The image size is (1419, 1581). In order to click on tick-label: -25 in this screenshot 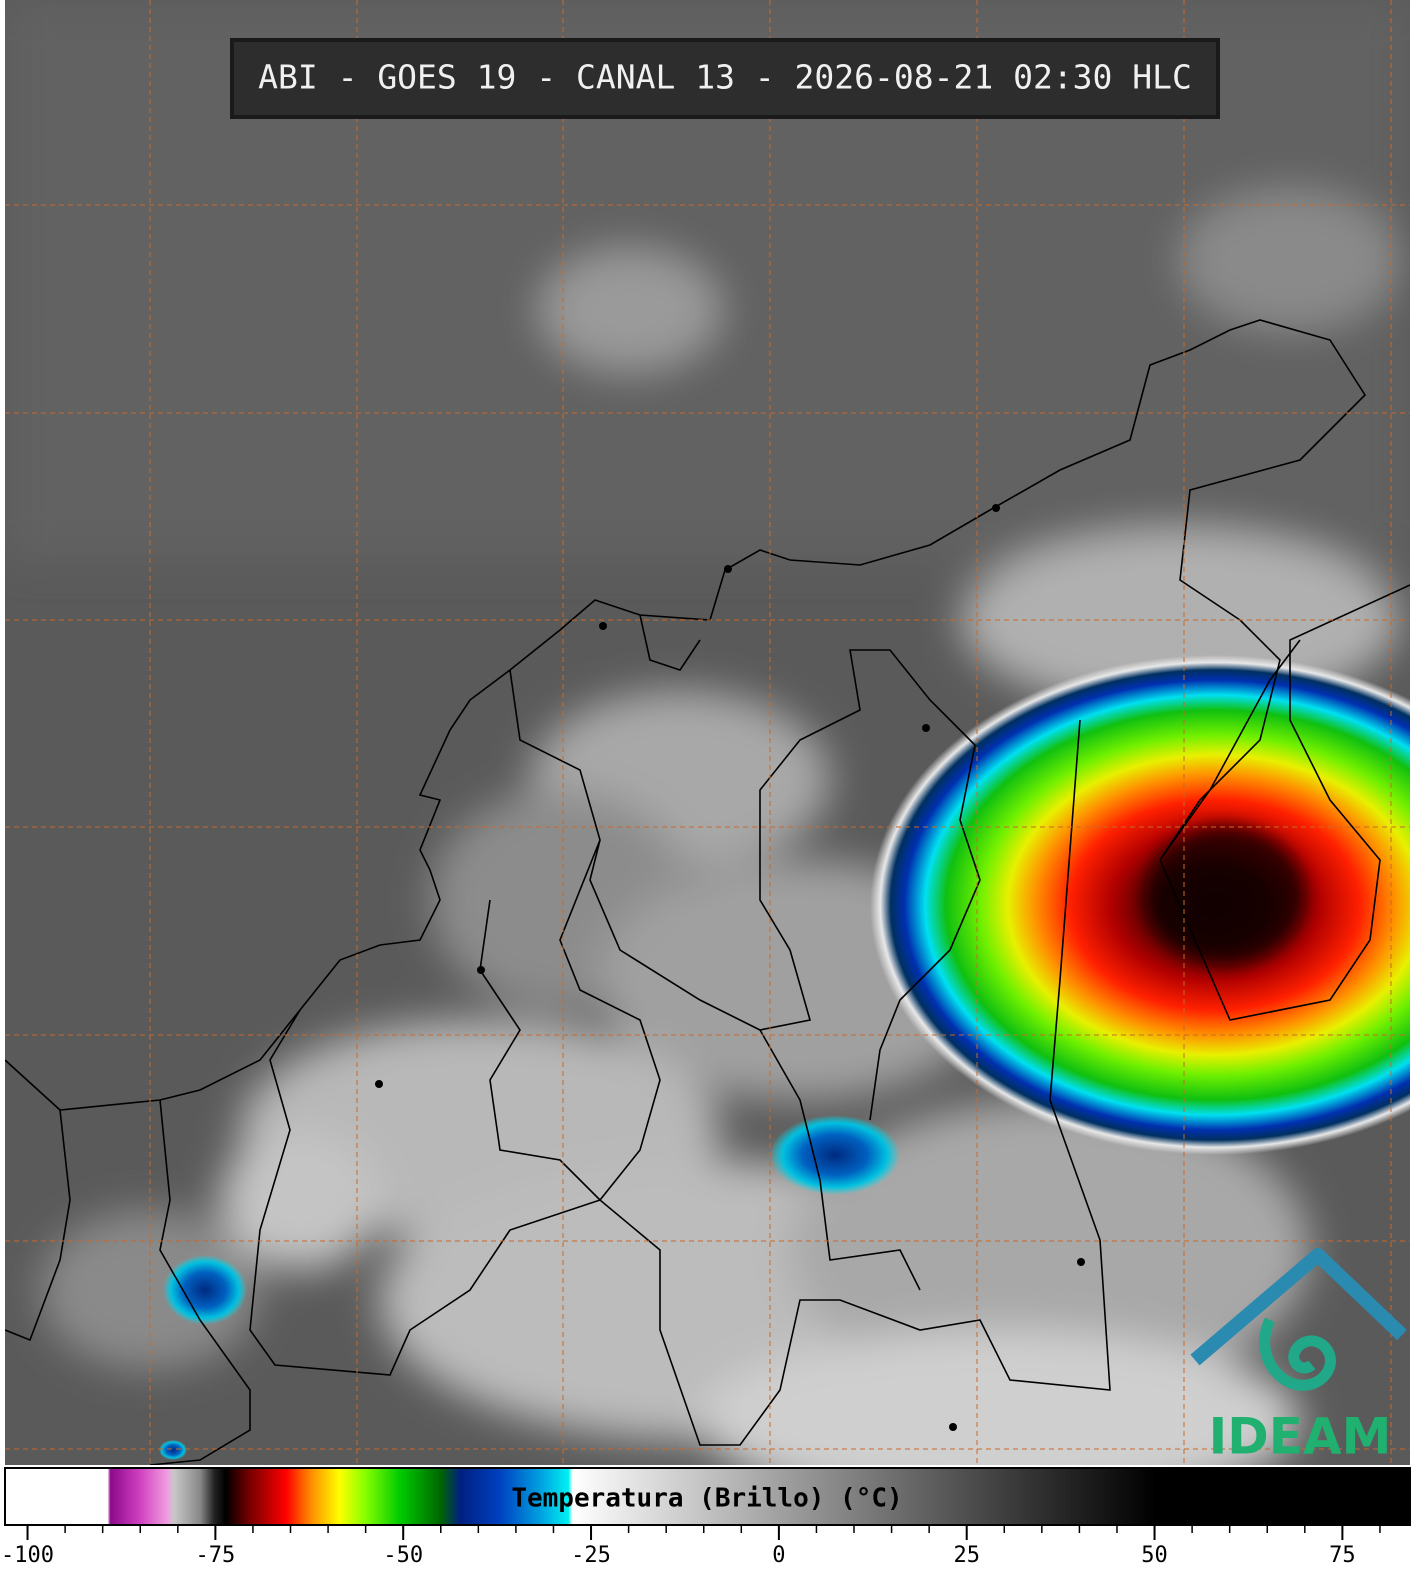, I will do `click(591, 1555)`.